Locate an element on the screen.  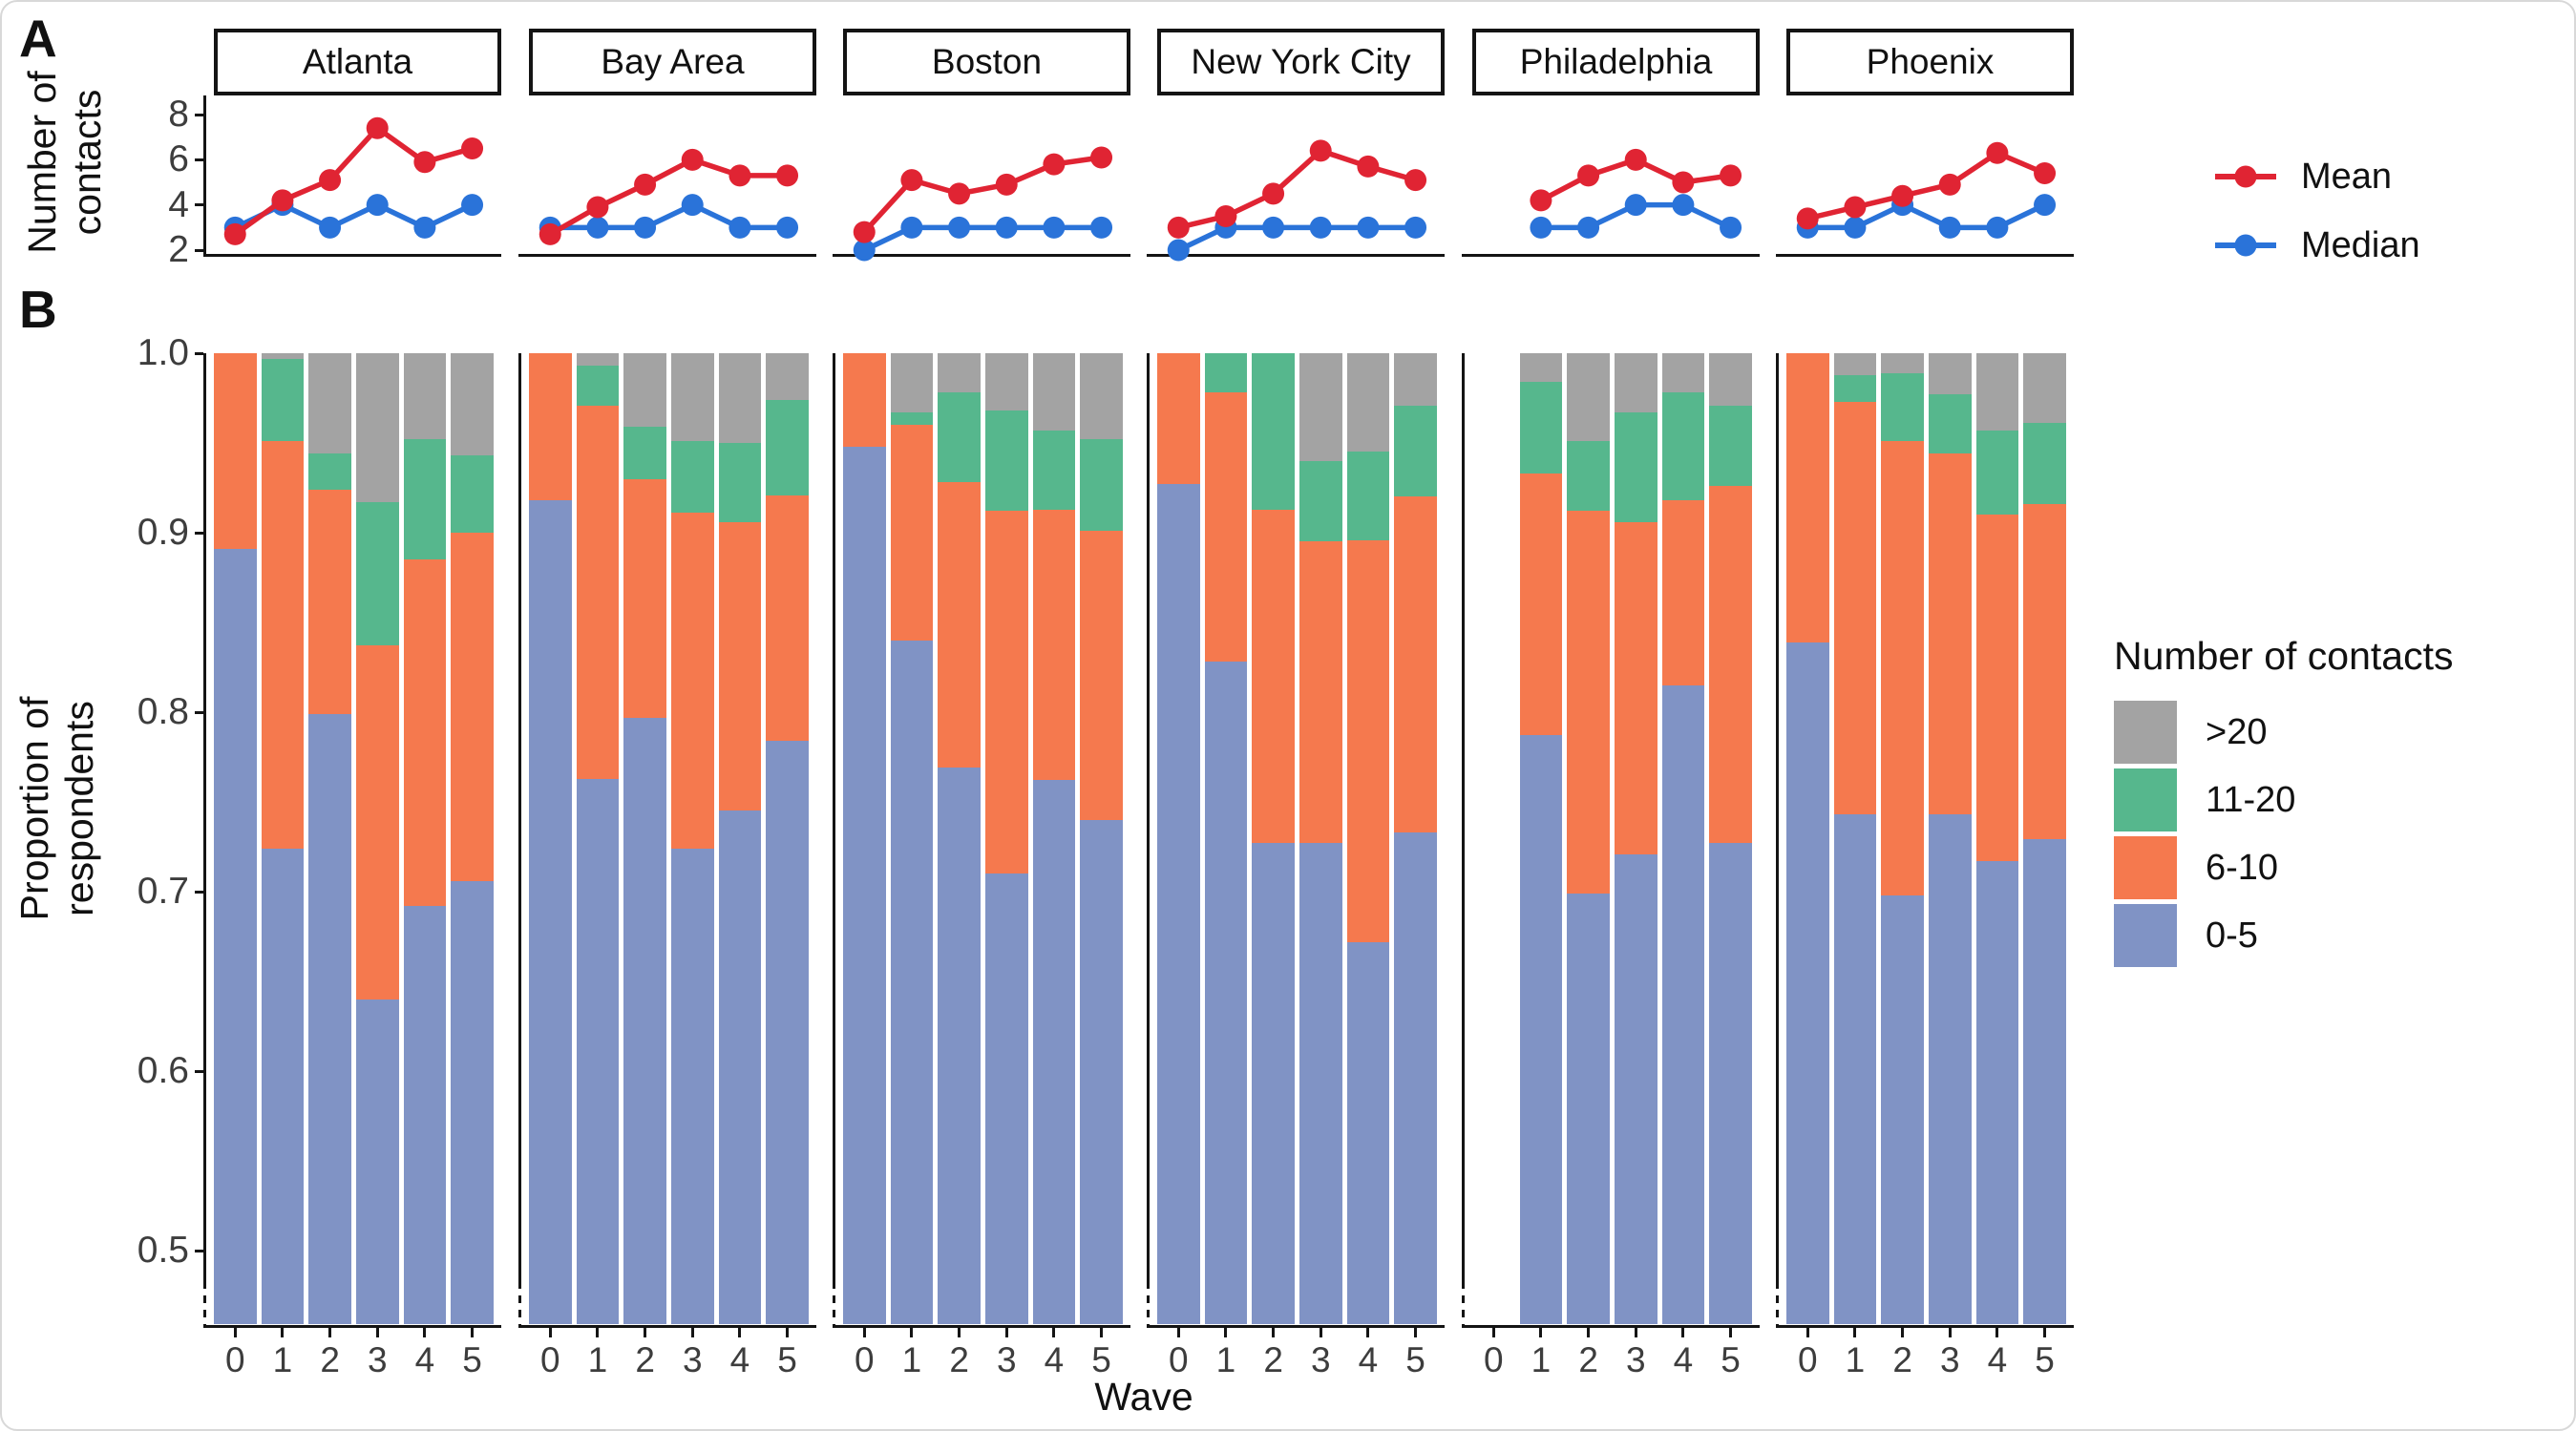
panel-b-legend-title: Number of contacts is located at coordinates (2284, 656).